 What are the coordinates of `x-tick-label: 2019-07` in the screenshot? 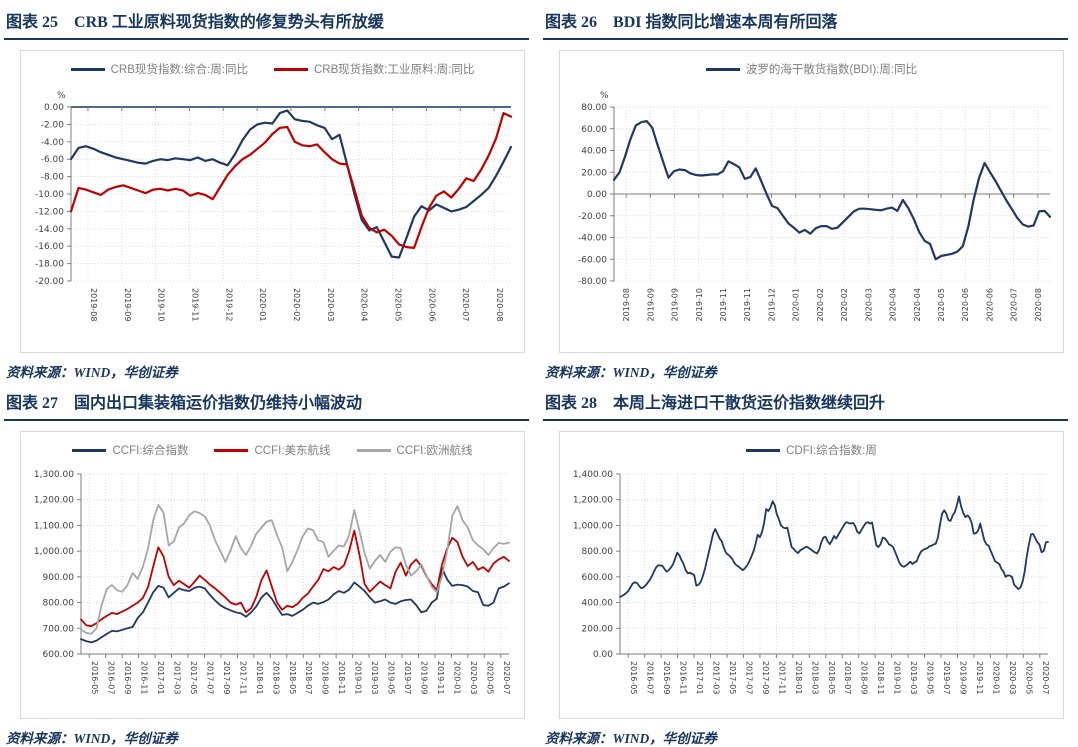 It's located at (946, 677).